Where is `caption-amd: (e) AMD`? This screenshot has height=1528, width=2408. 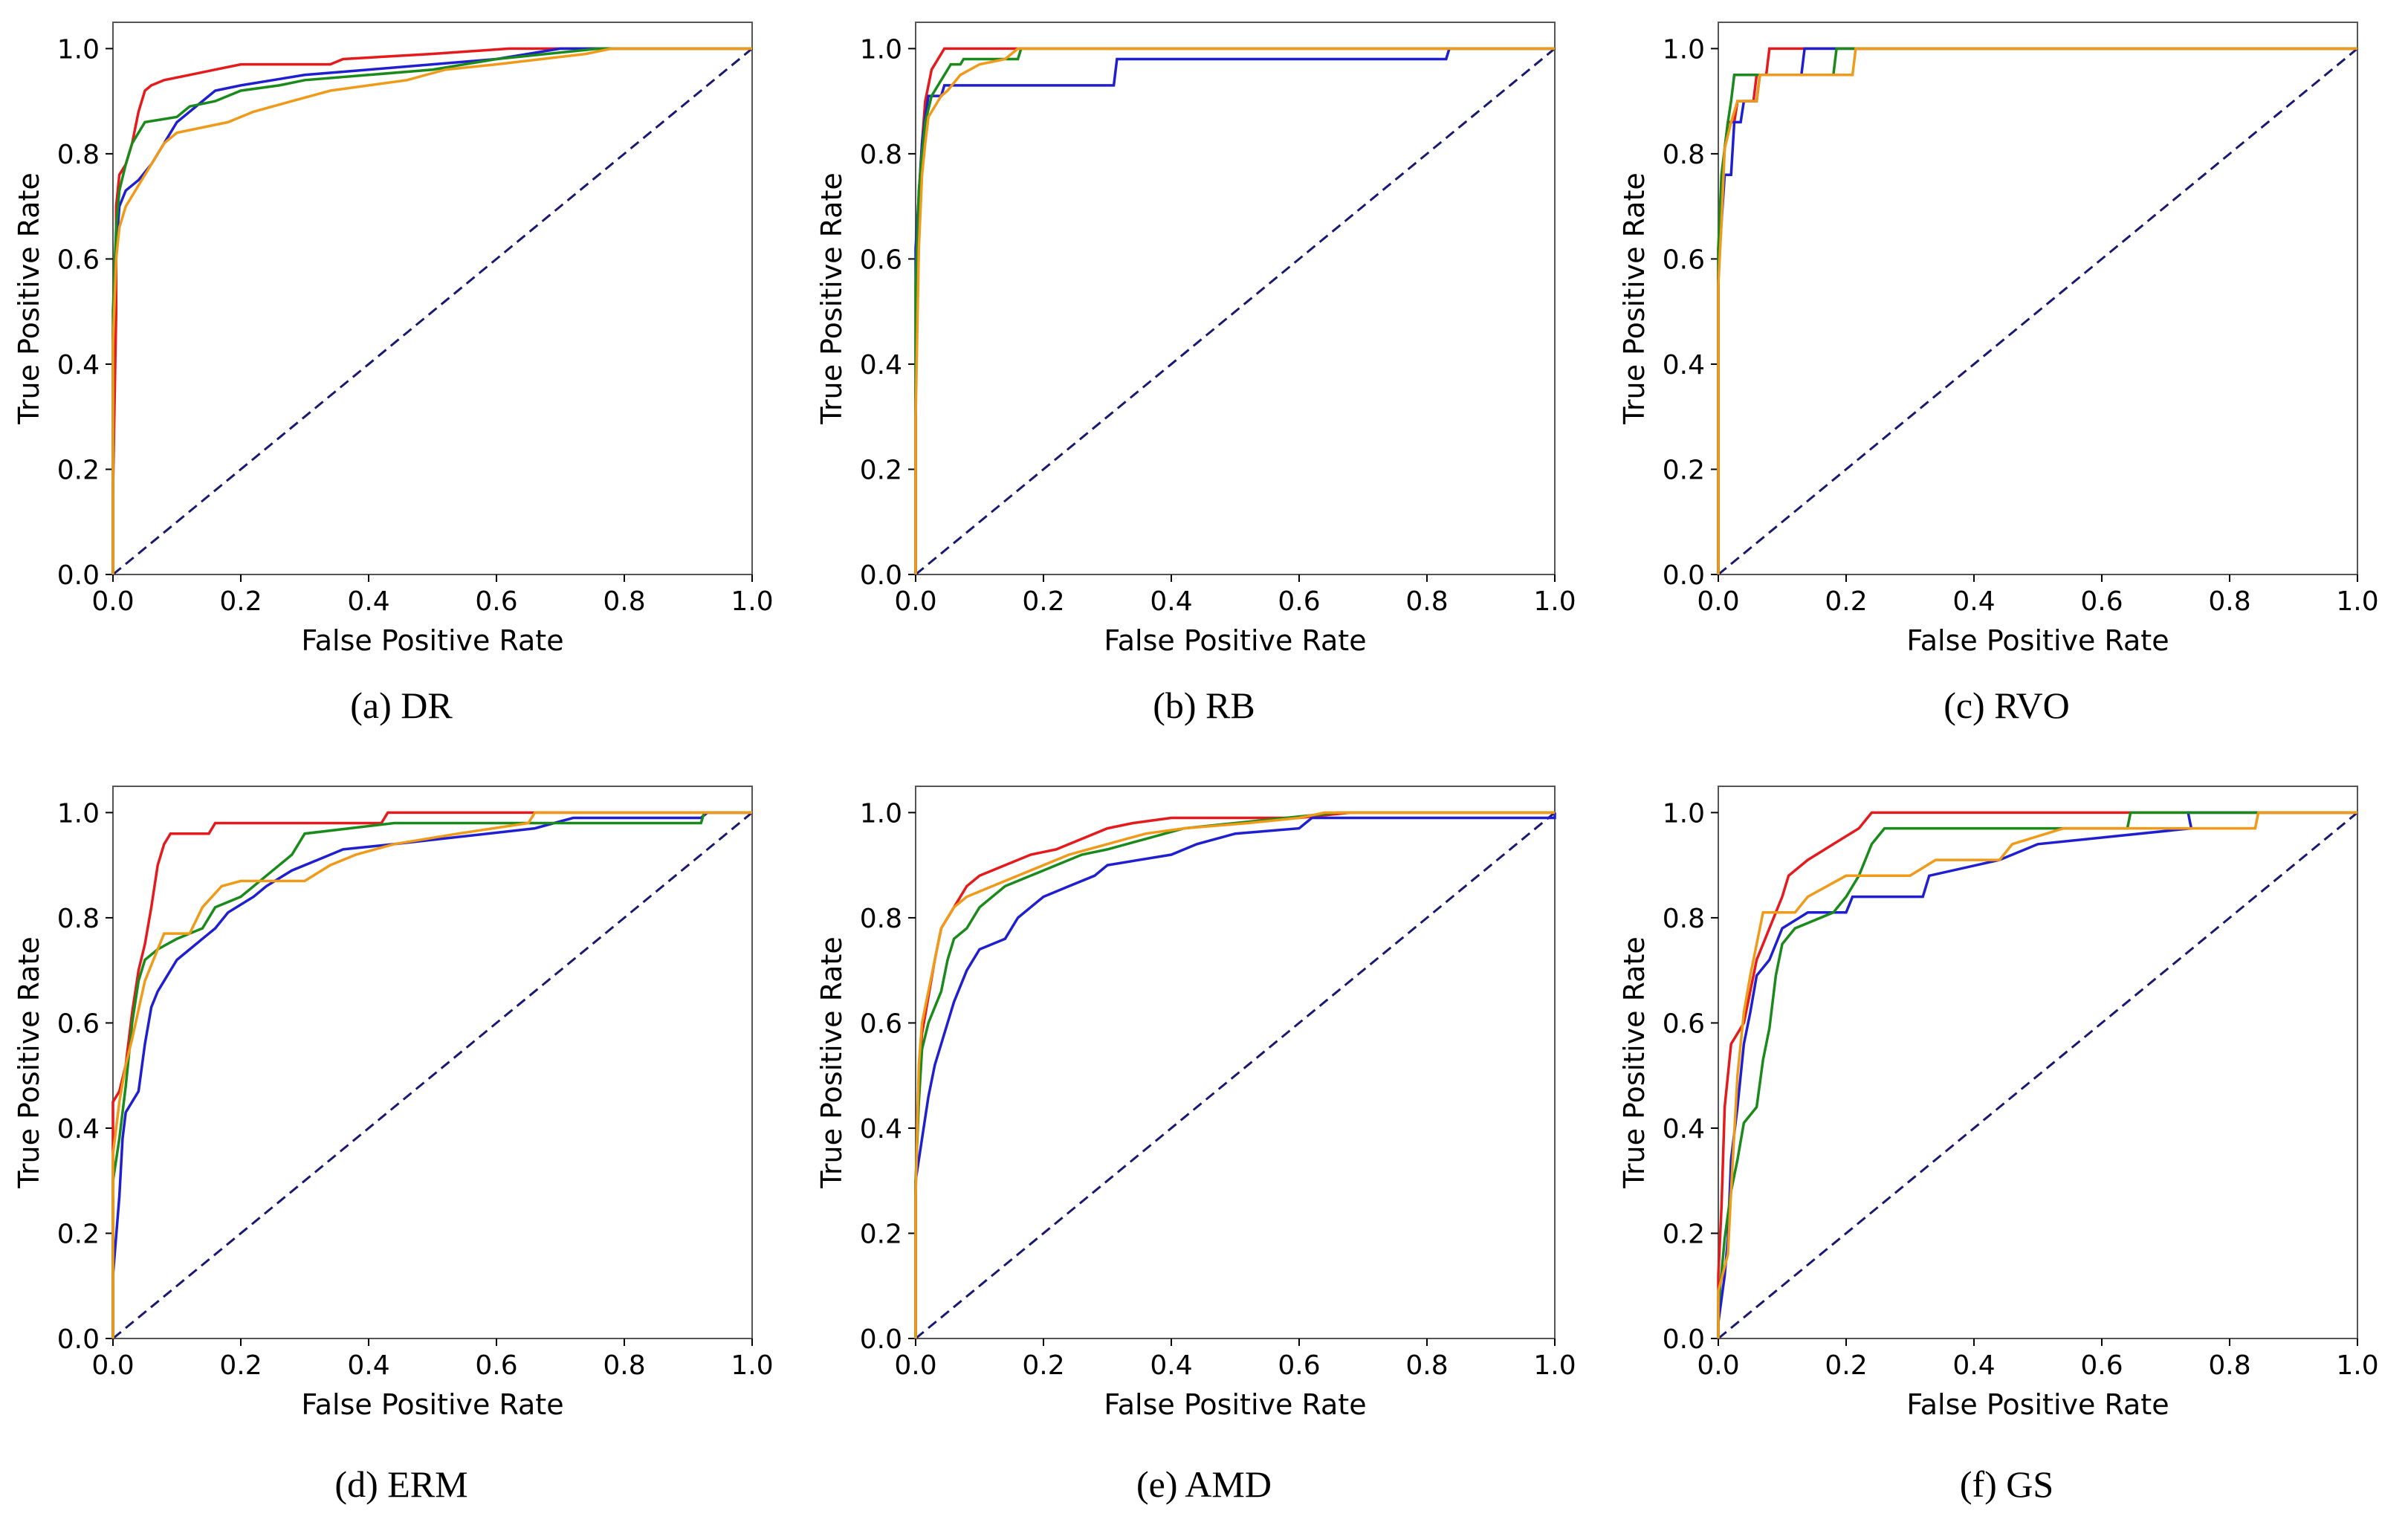 caption-amd: (e) AMD is located at coordinates (1204, 1484).